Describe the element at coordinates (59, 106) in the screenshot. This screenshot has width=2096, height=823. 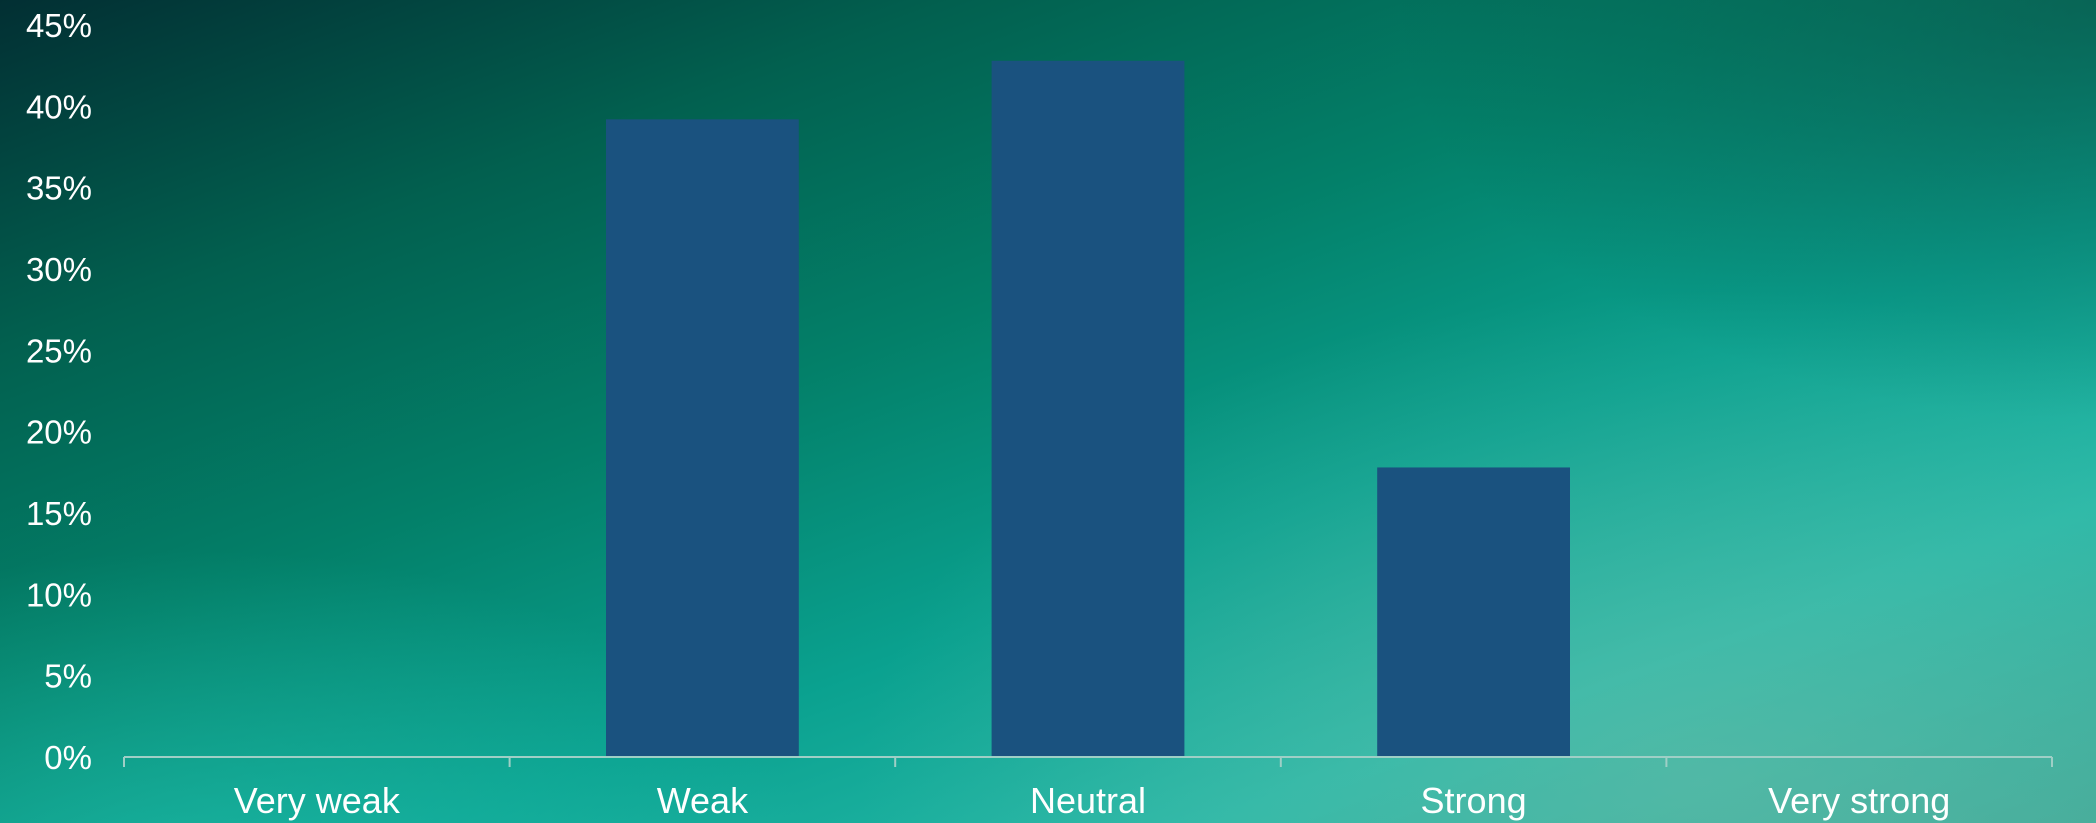
I see `y-tick-label: 40%` at that location.